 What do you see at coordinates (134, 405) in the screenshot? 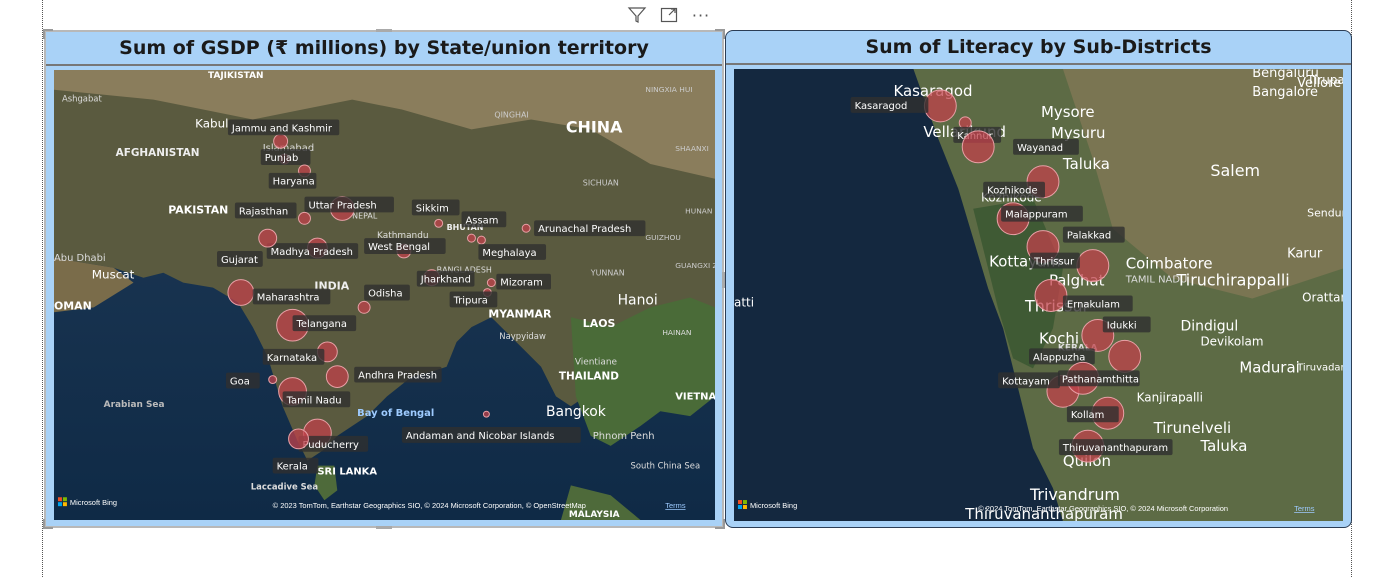
I see `map-place-label: Arabian Sea` at bounding box center [134, 405].